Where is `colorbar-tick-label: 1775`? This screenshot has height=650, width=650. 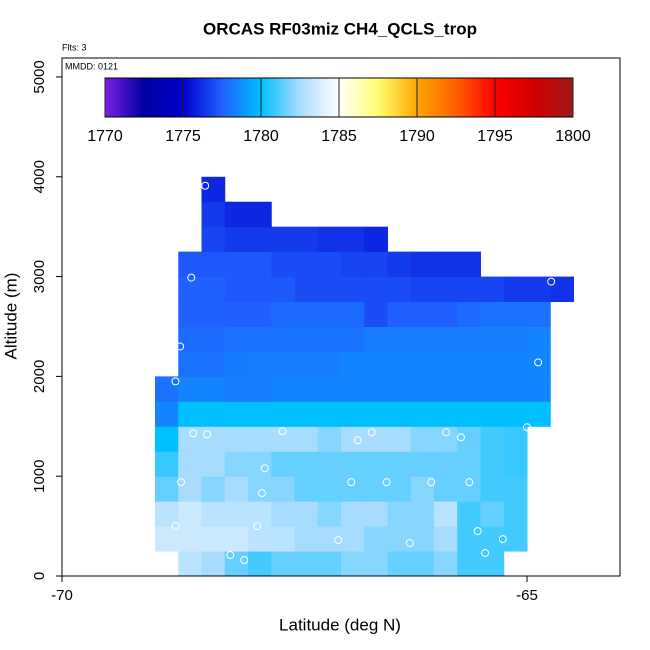 colorbar-tick-label: 1775 is located at coordinates (183, 136).